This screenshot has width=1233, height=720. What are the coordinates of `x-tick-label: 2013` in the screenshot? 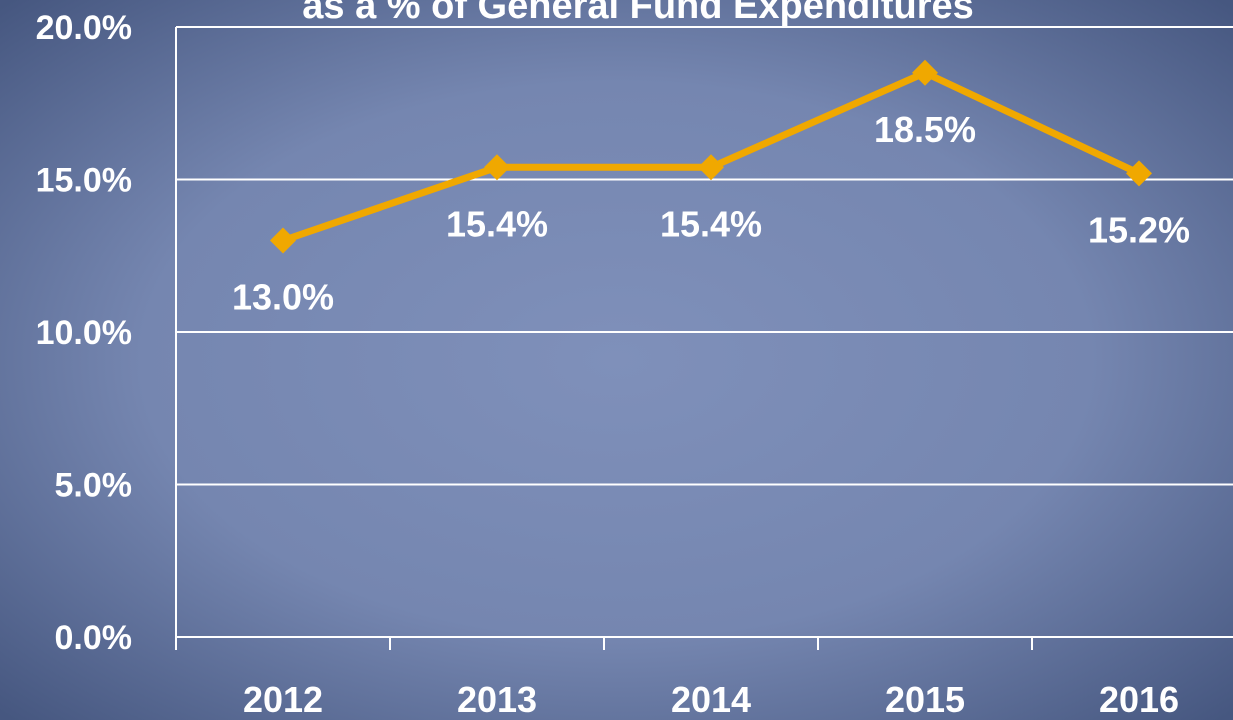 It's located at (497, 699).